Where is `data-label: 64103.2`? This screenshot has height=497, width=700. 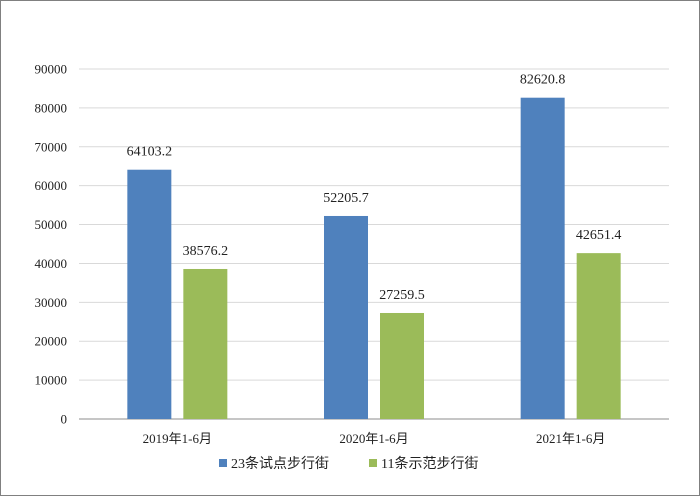 data-label: 64103.2 is located at coordinates (150, 152).